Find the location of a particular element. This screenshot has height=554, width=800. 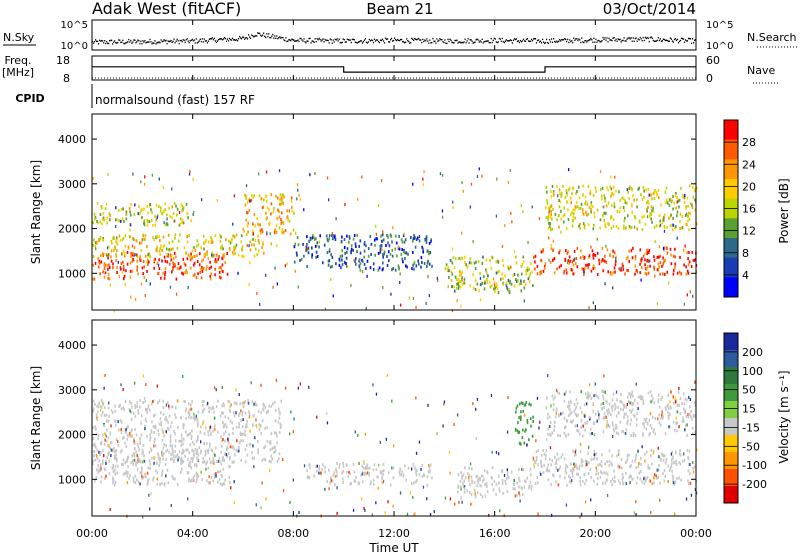

velocity-colorbar-swatch is located at coordinates (731, 495).